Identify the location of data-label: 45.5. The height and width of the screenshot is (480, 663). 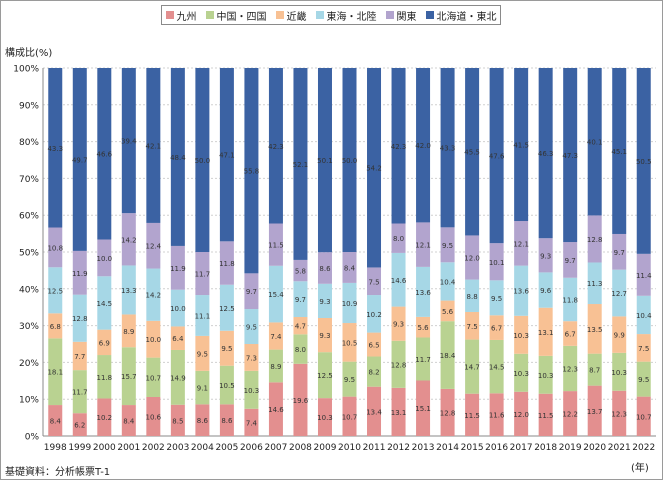
(472, 153).